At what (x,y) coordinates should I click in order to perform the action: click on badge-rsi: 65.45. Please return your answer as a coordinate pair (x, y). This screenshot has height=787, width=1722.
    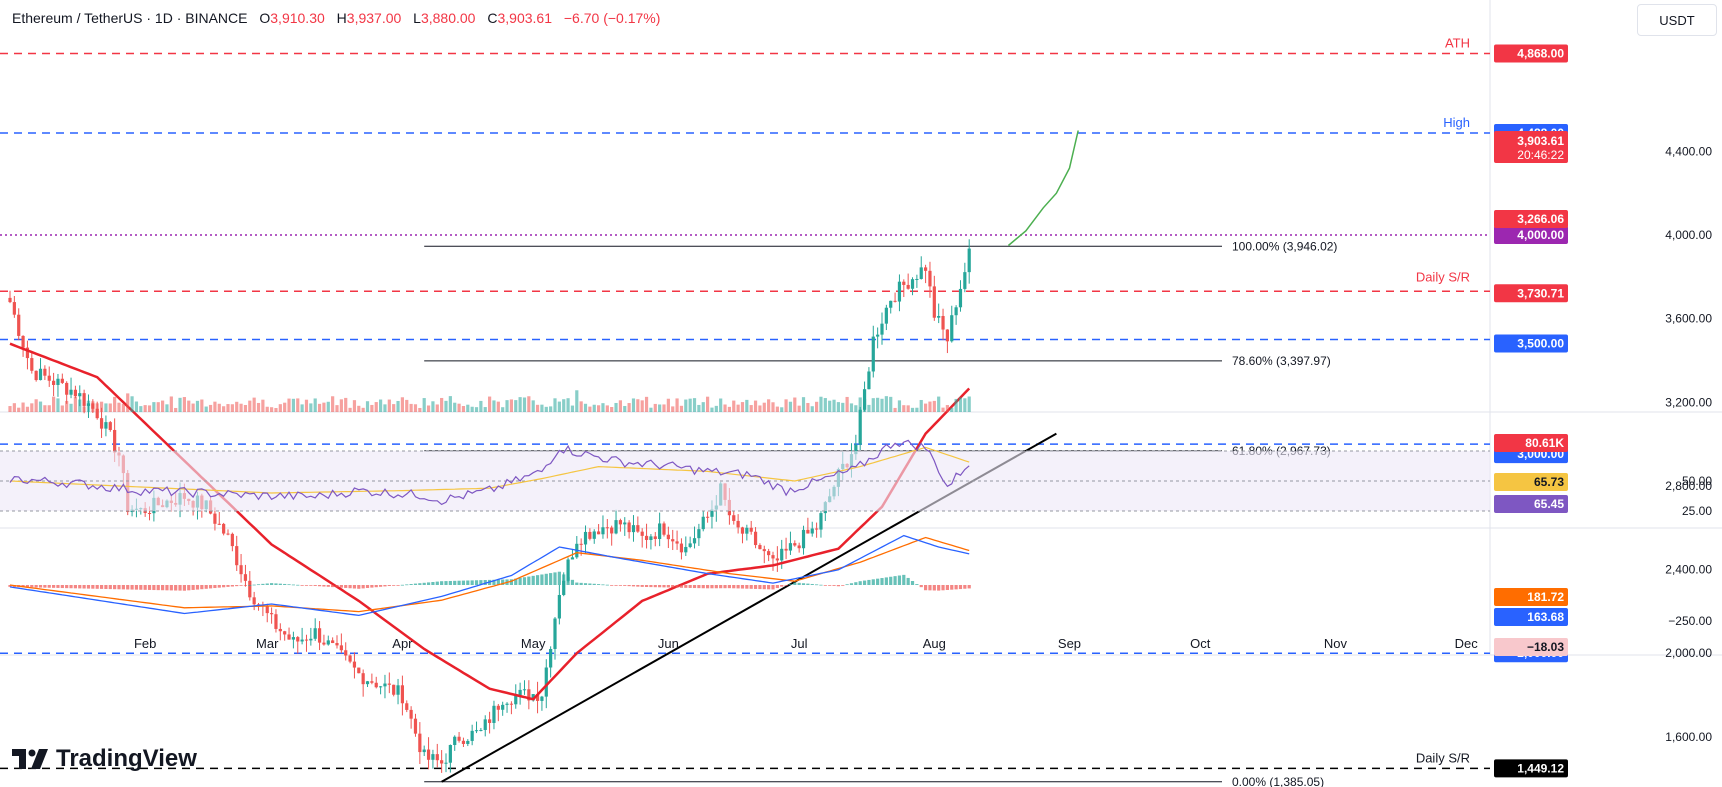
    Looking at the image, I should click on (1549, 504).